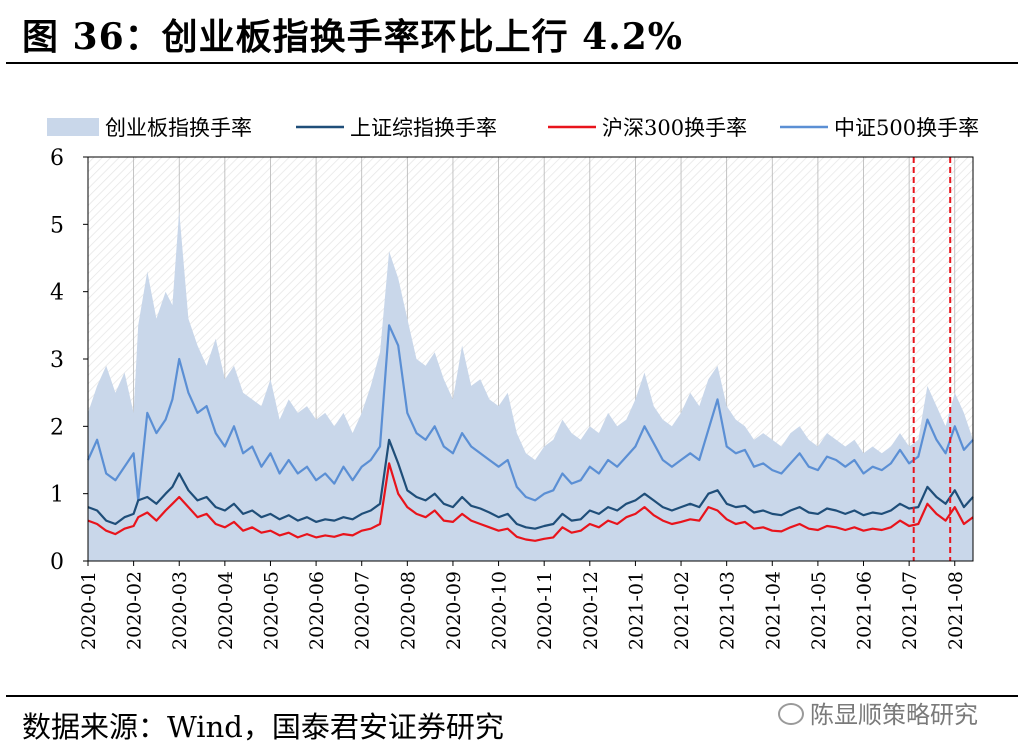 The width and height of the screenshot is (1022, 756). I want to click on series-line-hs300, so click(530, 502).